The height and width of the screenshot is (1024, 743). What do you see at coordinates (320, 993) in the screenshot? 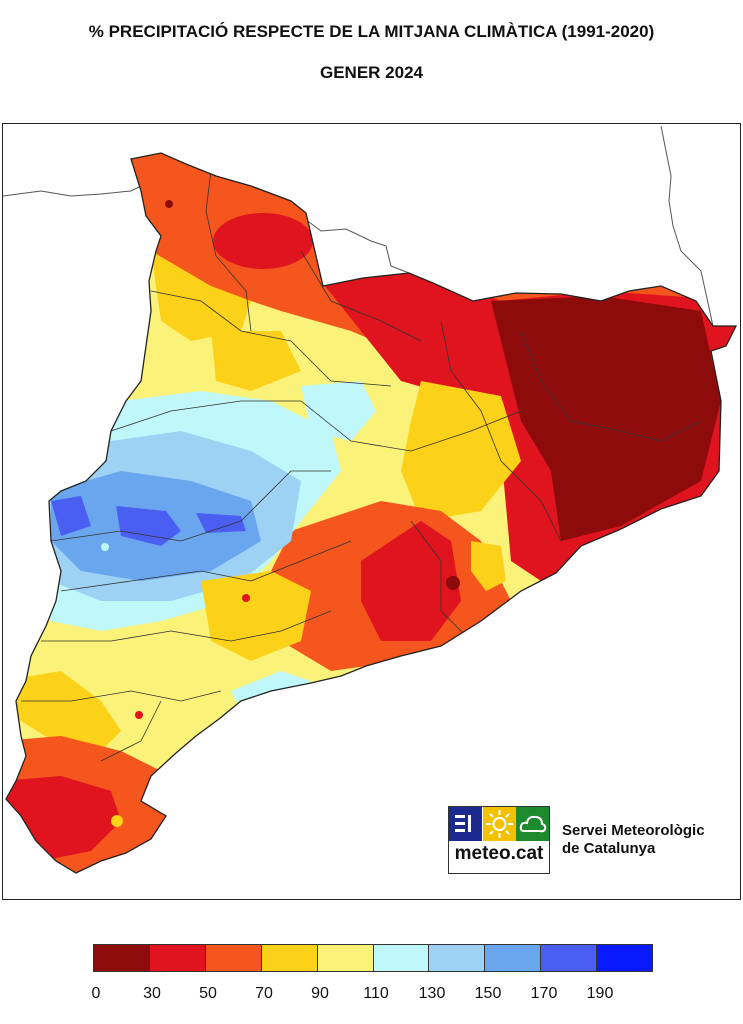
I see `legend-tick-90: 90` at bounding box center [320, 993].